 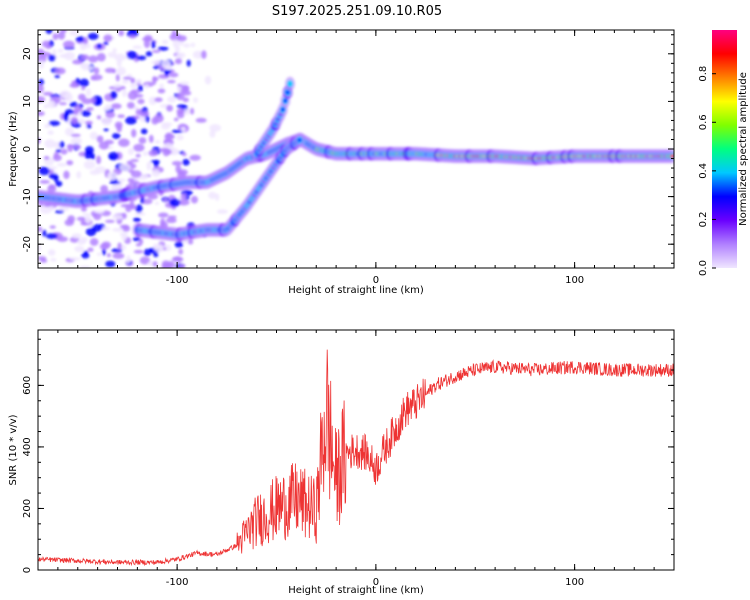 I want to click on spectrogram-ytick-label: 10, so click(x=27, y=101).